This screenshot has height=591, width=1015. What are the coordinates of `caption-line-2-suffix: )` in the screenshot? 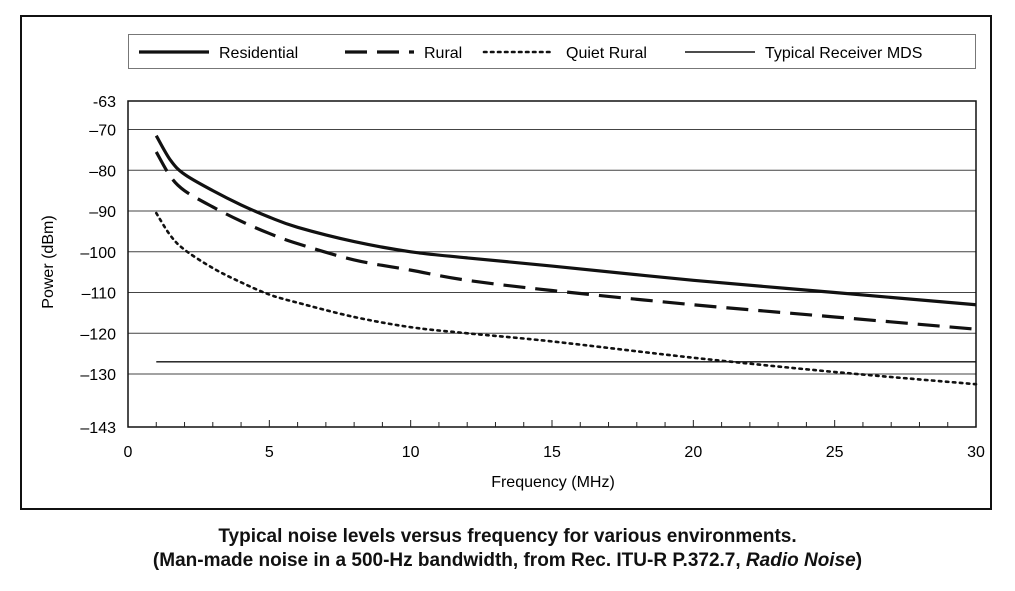 It's located at (859, 560).